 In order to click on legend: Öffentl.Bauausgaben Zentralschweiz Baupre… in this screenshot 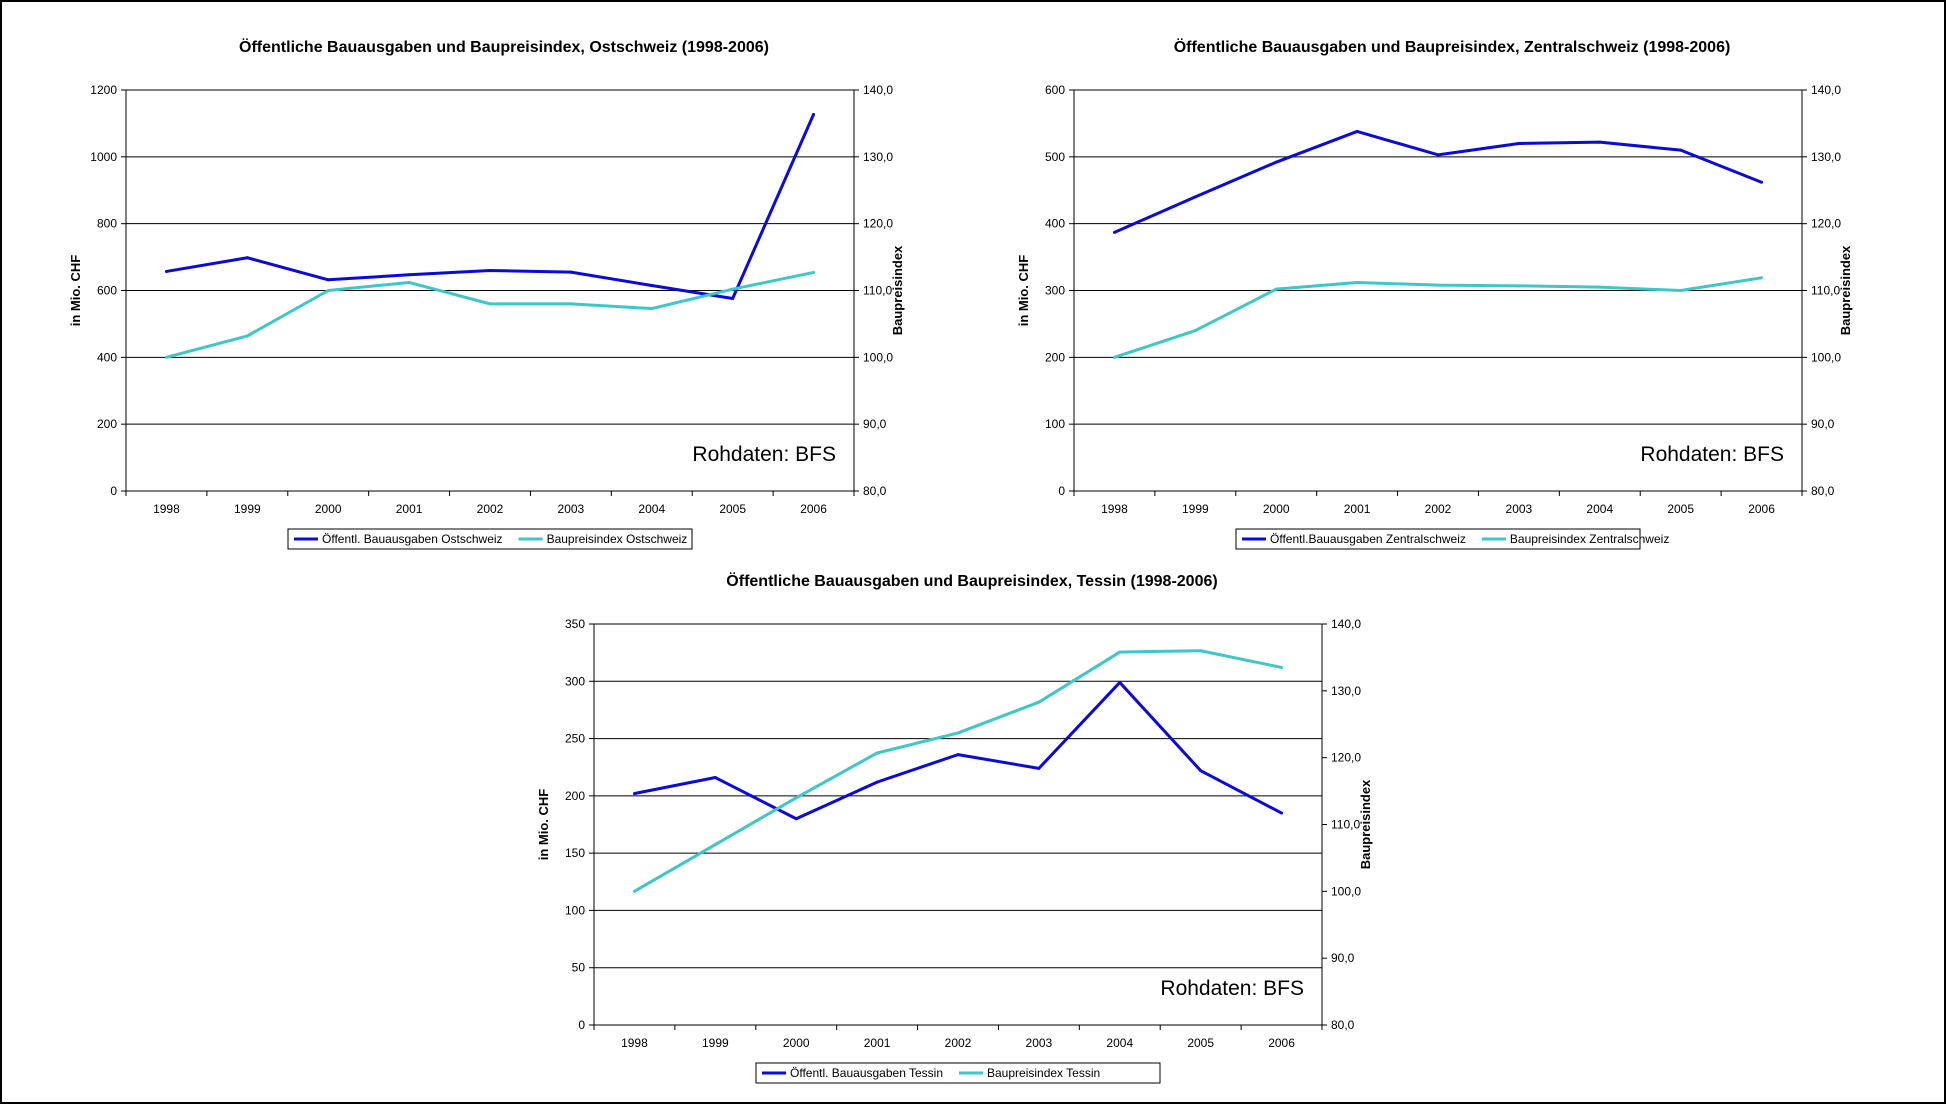, I will do `click(1452, 539)`.